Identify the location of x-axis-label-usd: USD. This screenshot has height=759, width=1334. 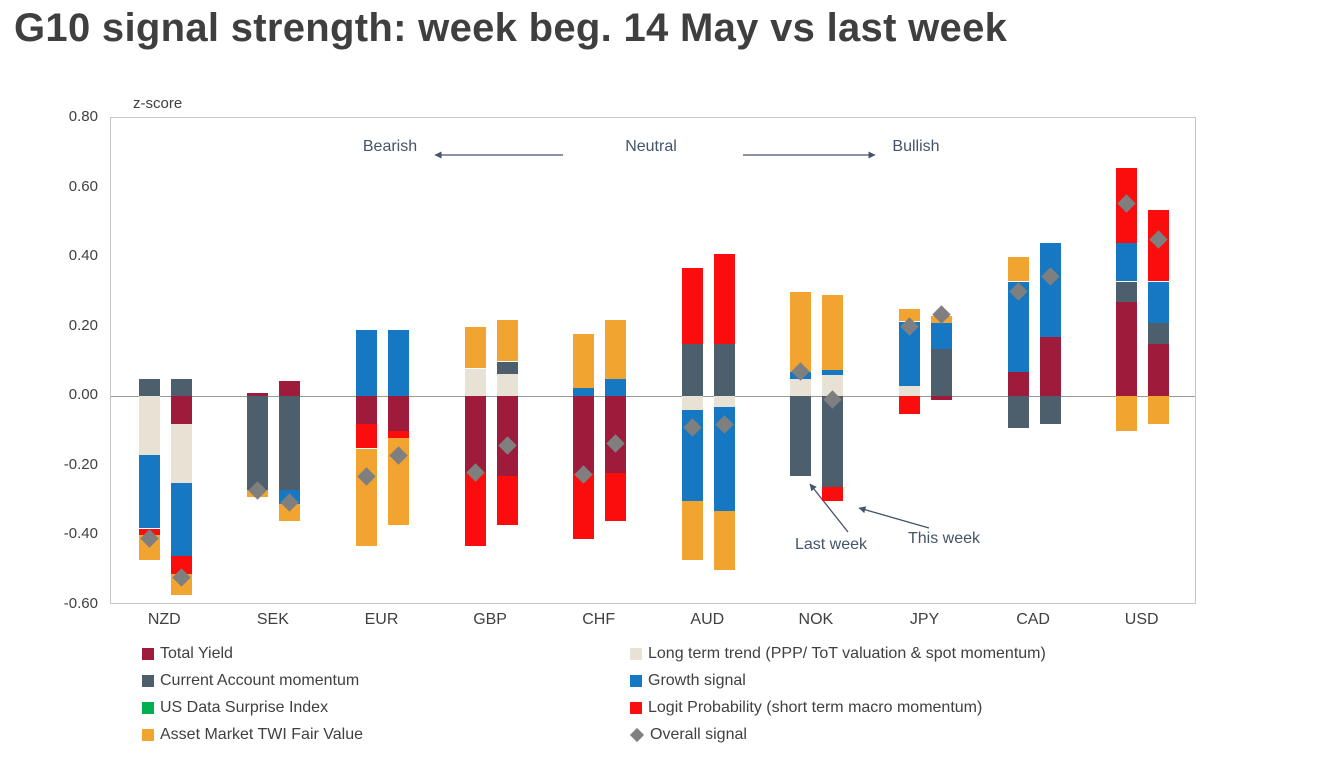
(1141, 619).